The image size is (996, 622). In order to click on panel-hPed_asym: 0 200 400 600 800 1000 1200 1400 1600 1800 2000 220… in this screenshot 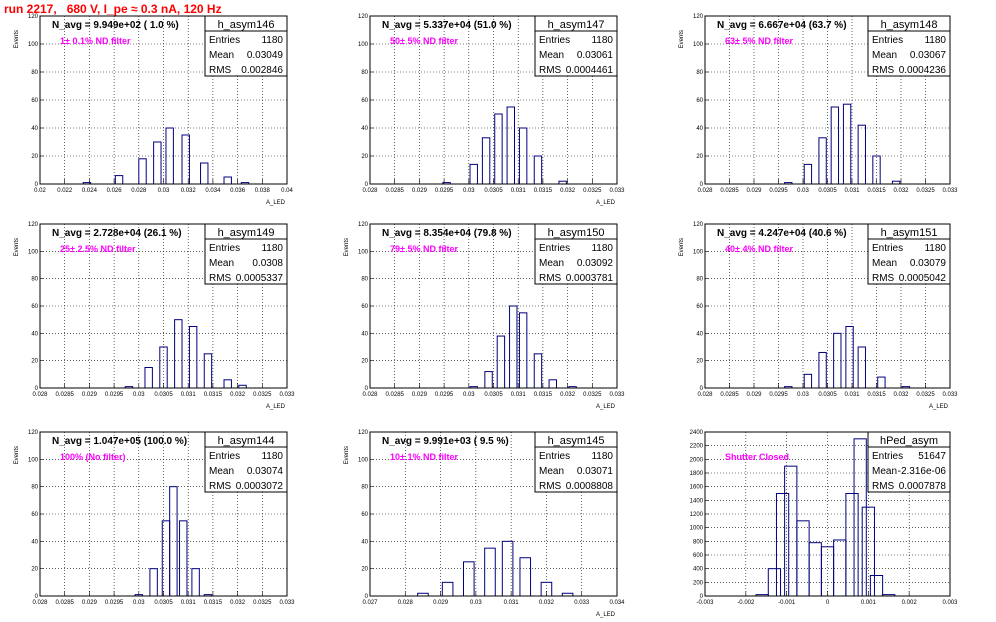, I will do `click(824, 518)`.